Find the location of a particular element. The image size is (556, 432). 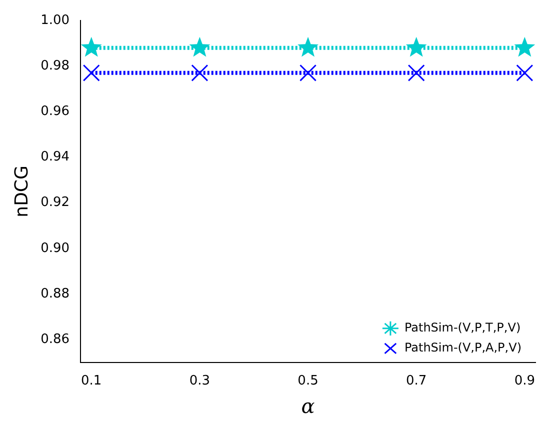

y-tick-label: 0.94 is located at coordinates (55, 157).